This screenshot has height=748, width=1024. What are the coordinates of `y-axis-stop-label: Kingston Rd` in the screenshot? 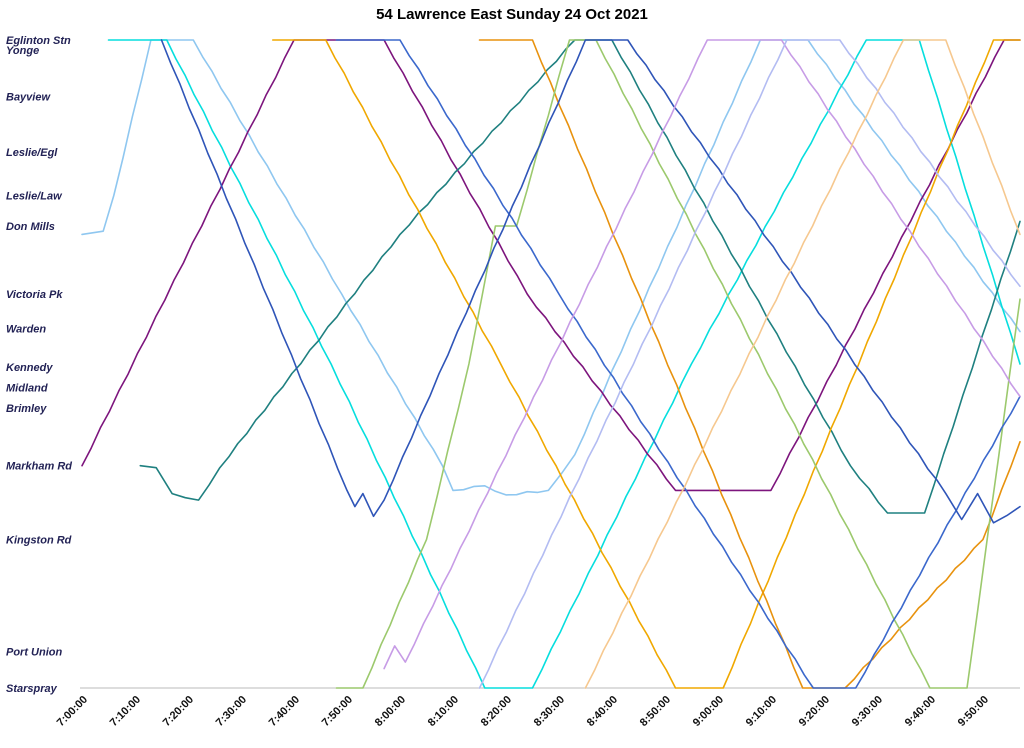 It's located at (39, 541).